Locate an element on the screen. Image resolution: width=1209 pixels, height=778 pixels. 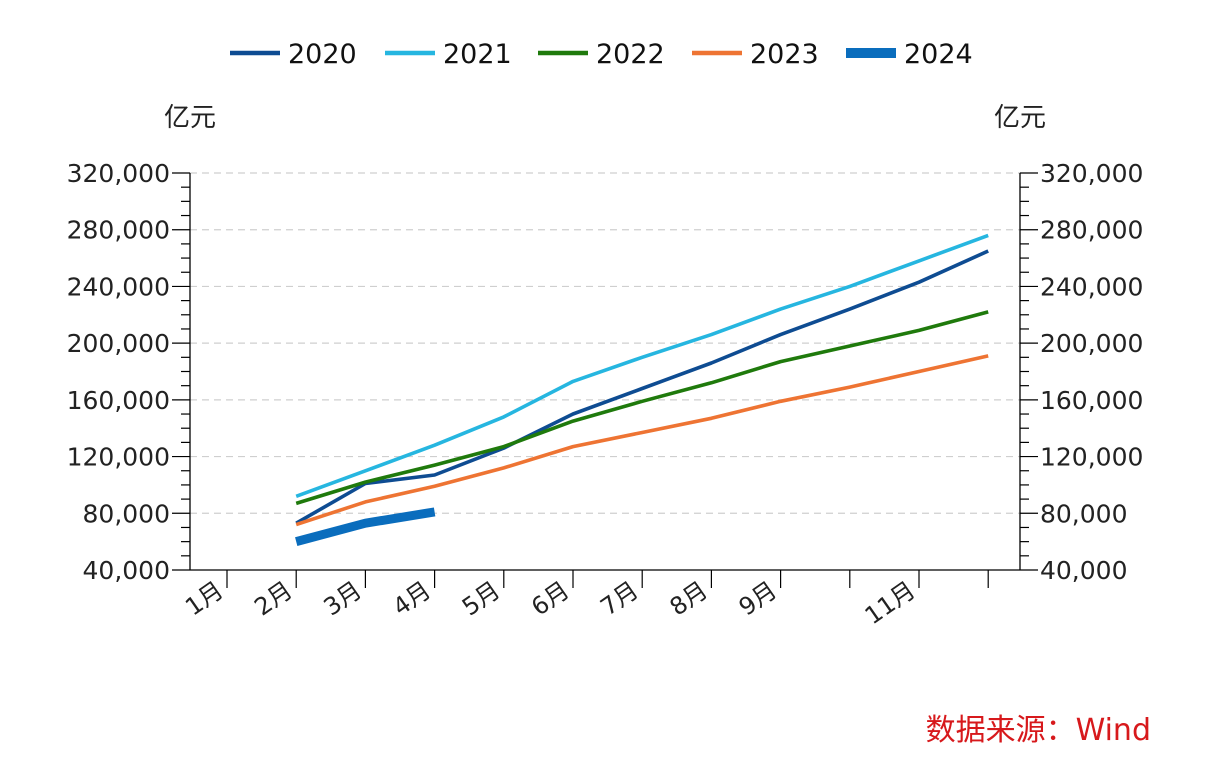
legend: 2020 2021 2022 2023 2024 is located at coordinates (601, 54).